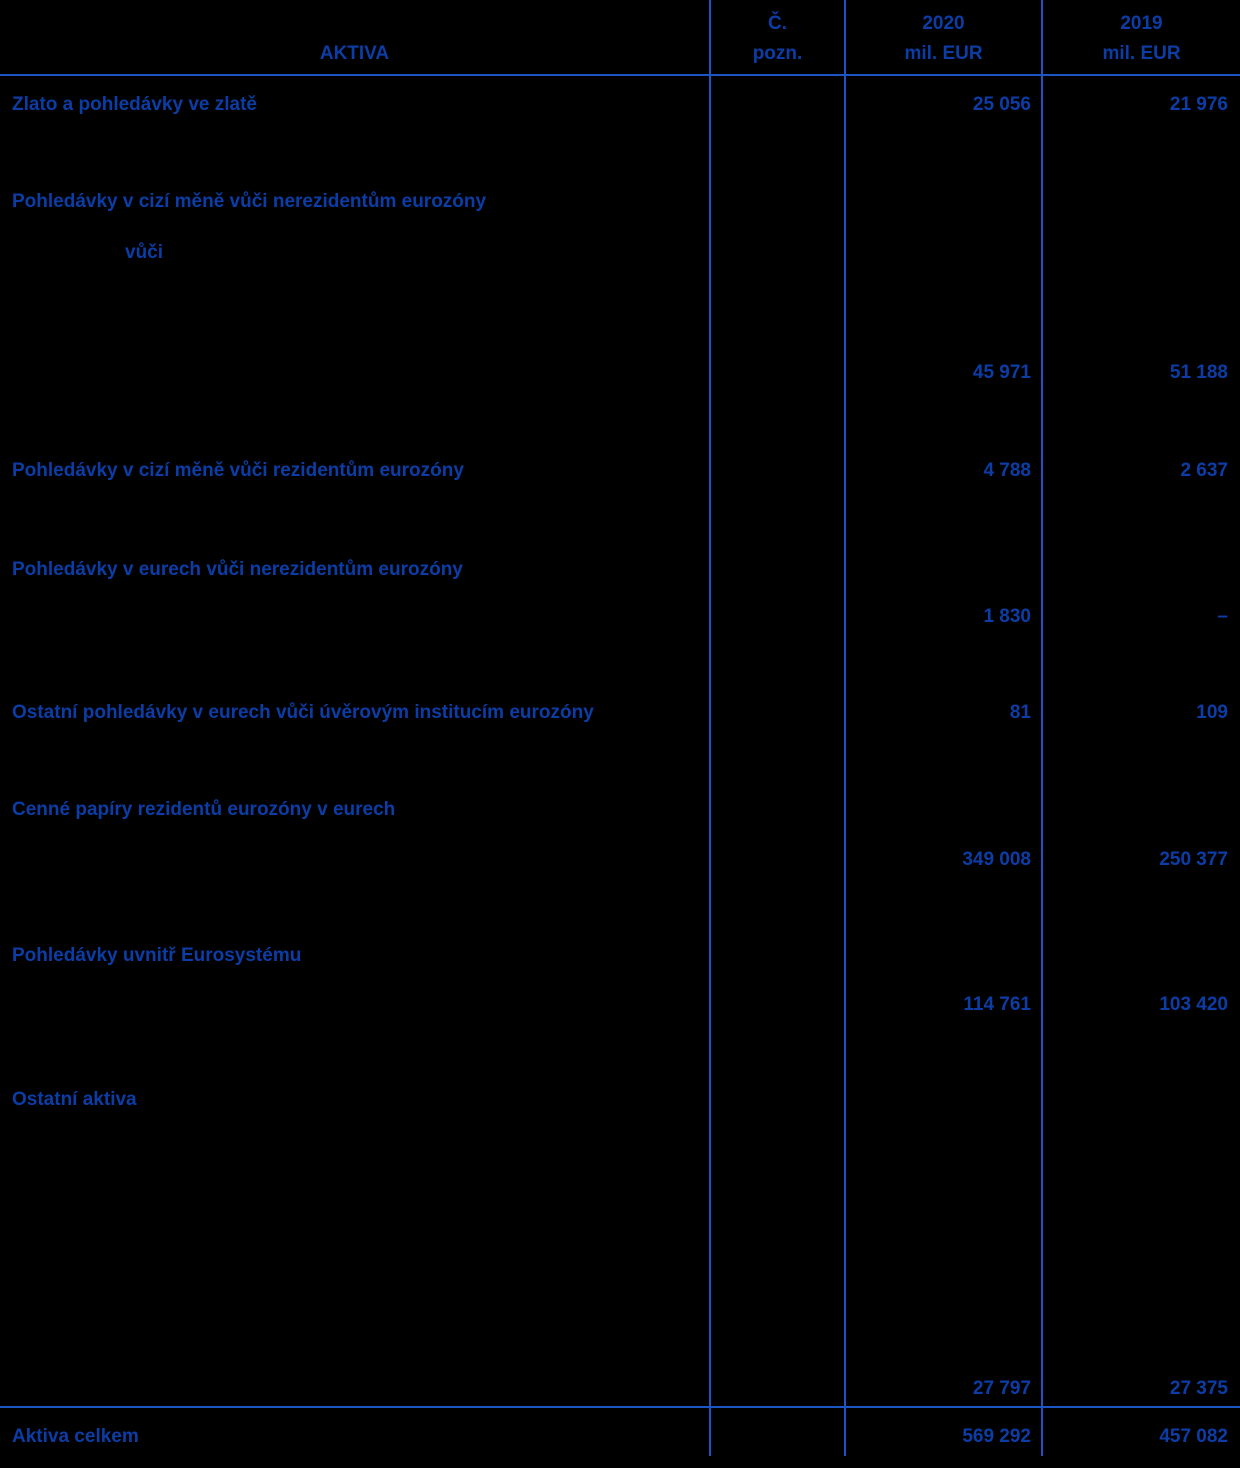  What do you see at coordinates (777, 53) in the screenshot?
I see `note-column-header-line2: pozn.` at bounding box center [777, 53].